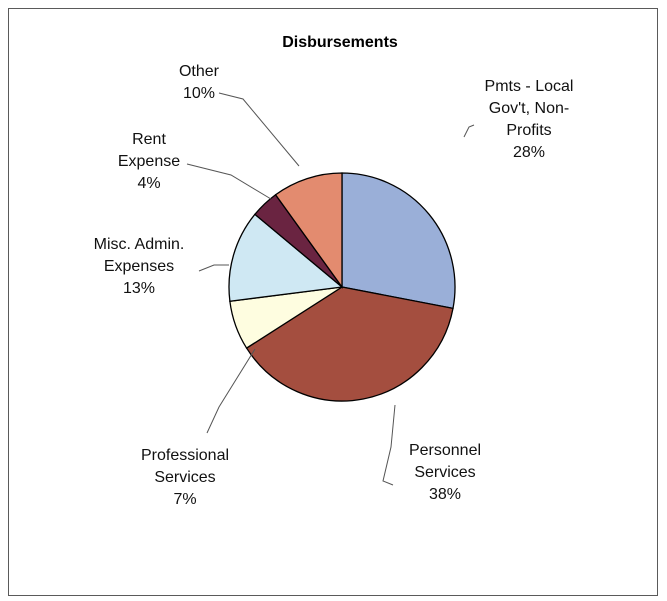 This screenshot has height=601, width=667. Describe the element at coordinates (529, 119) in the screenshot. I see `slice-label-1: Pmts - Local Gov't, Non-Profits 28%` at that location.